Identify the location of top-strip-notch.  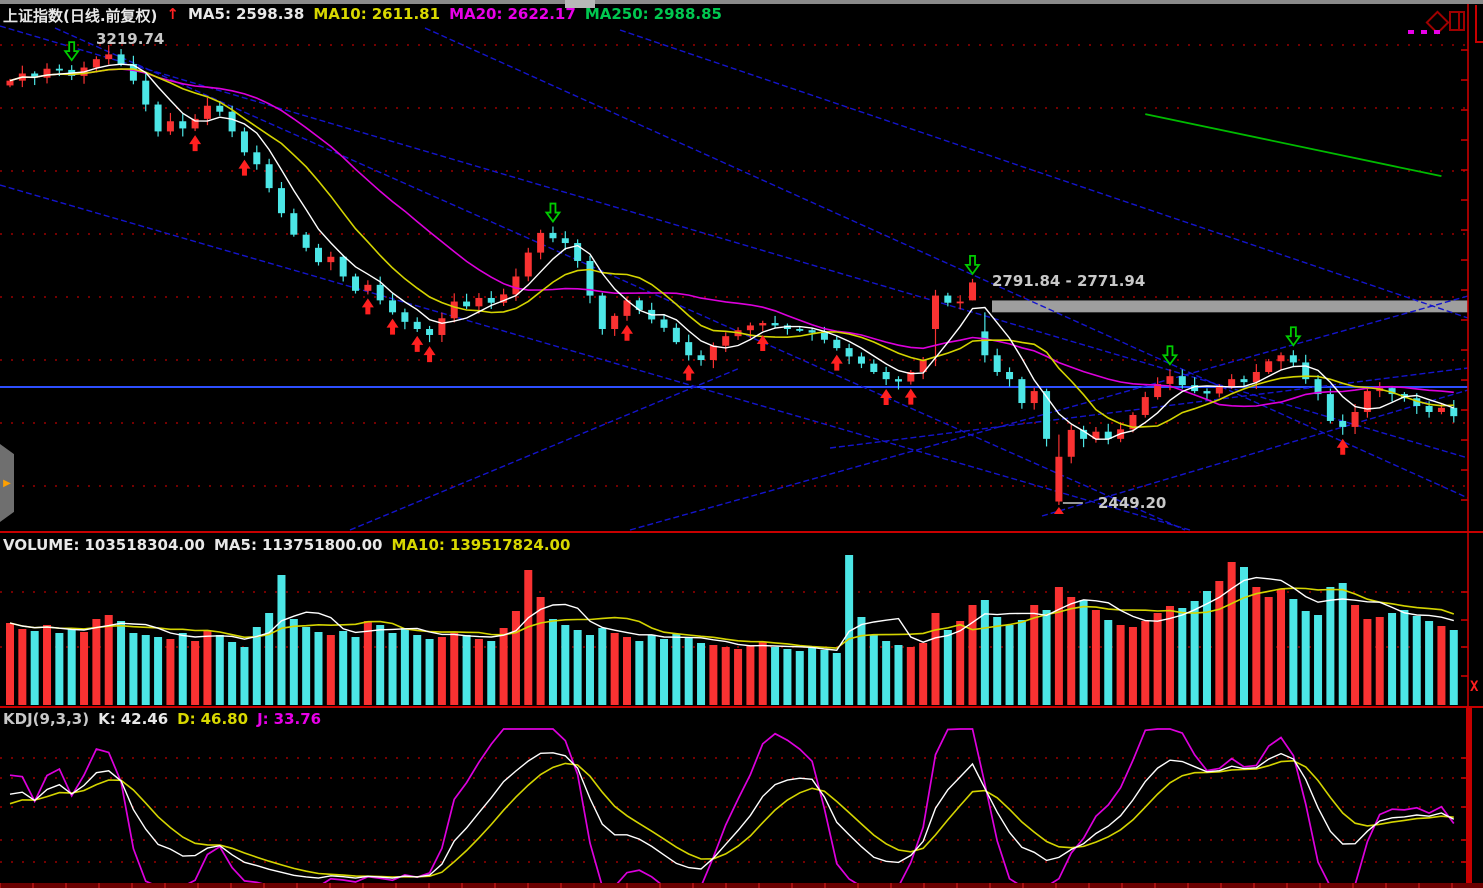
(580, 4).